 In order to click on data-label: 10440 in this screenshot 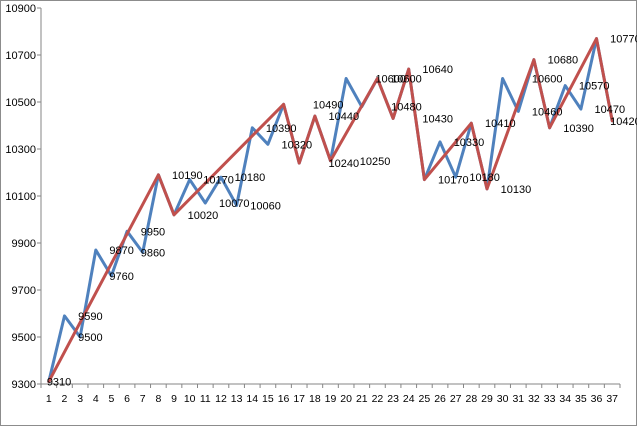, I will do `click(344, 117)`.